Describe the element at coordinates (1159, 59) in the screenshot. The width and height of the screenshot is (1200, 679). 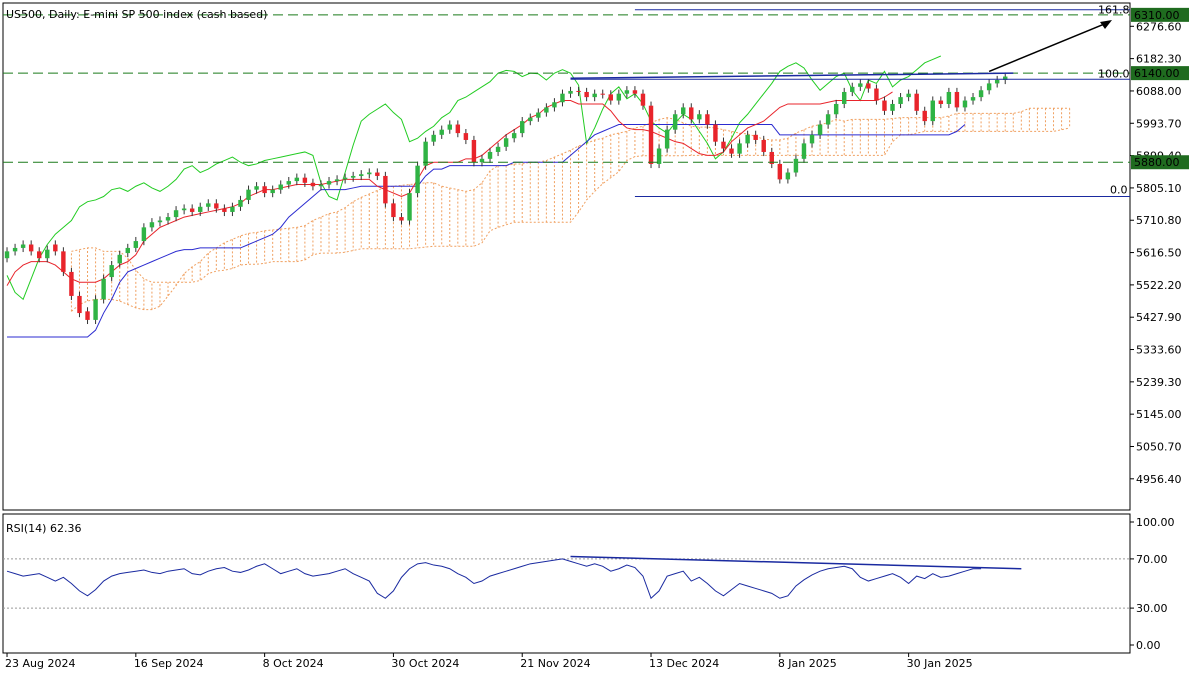
I see `y-tick-label: 6182.30` at that location.